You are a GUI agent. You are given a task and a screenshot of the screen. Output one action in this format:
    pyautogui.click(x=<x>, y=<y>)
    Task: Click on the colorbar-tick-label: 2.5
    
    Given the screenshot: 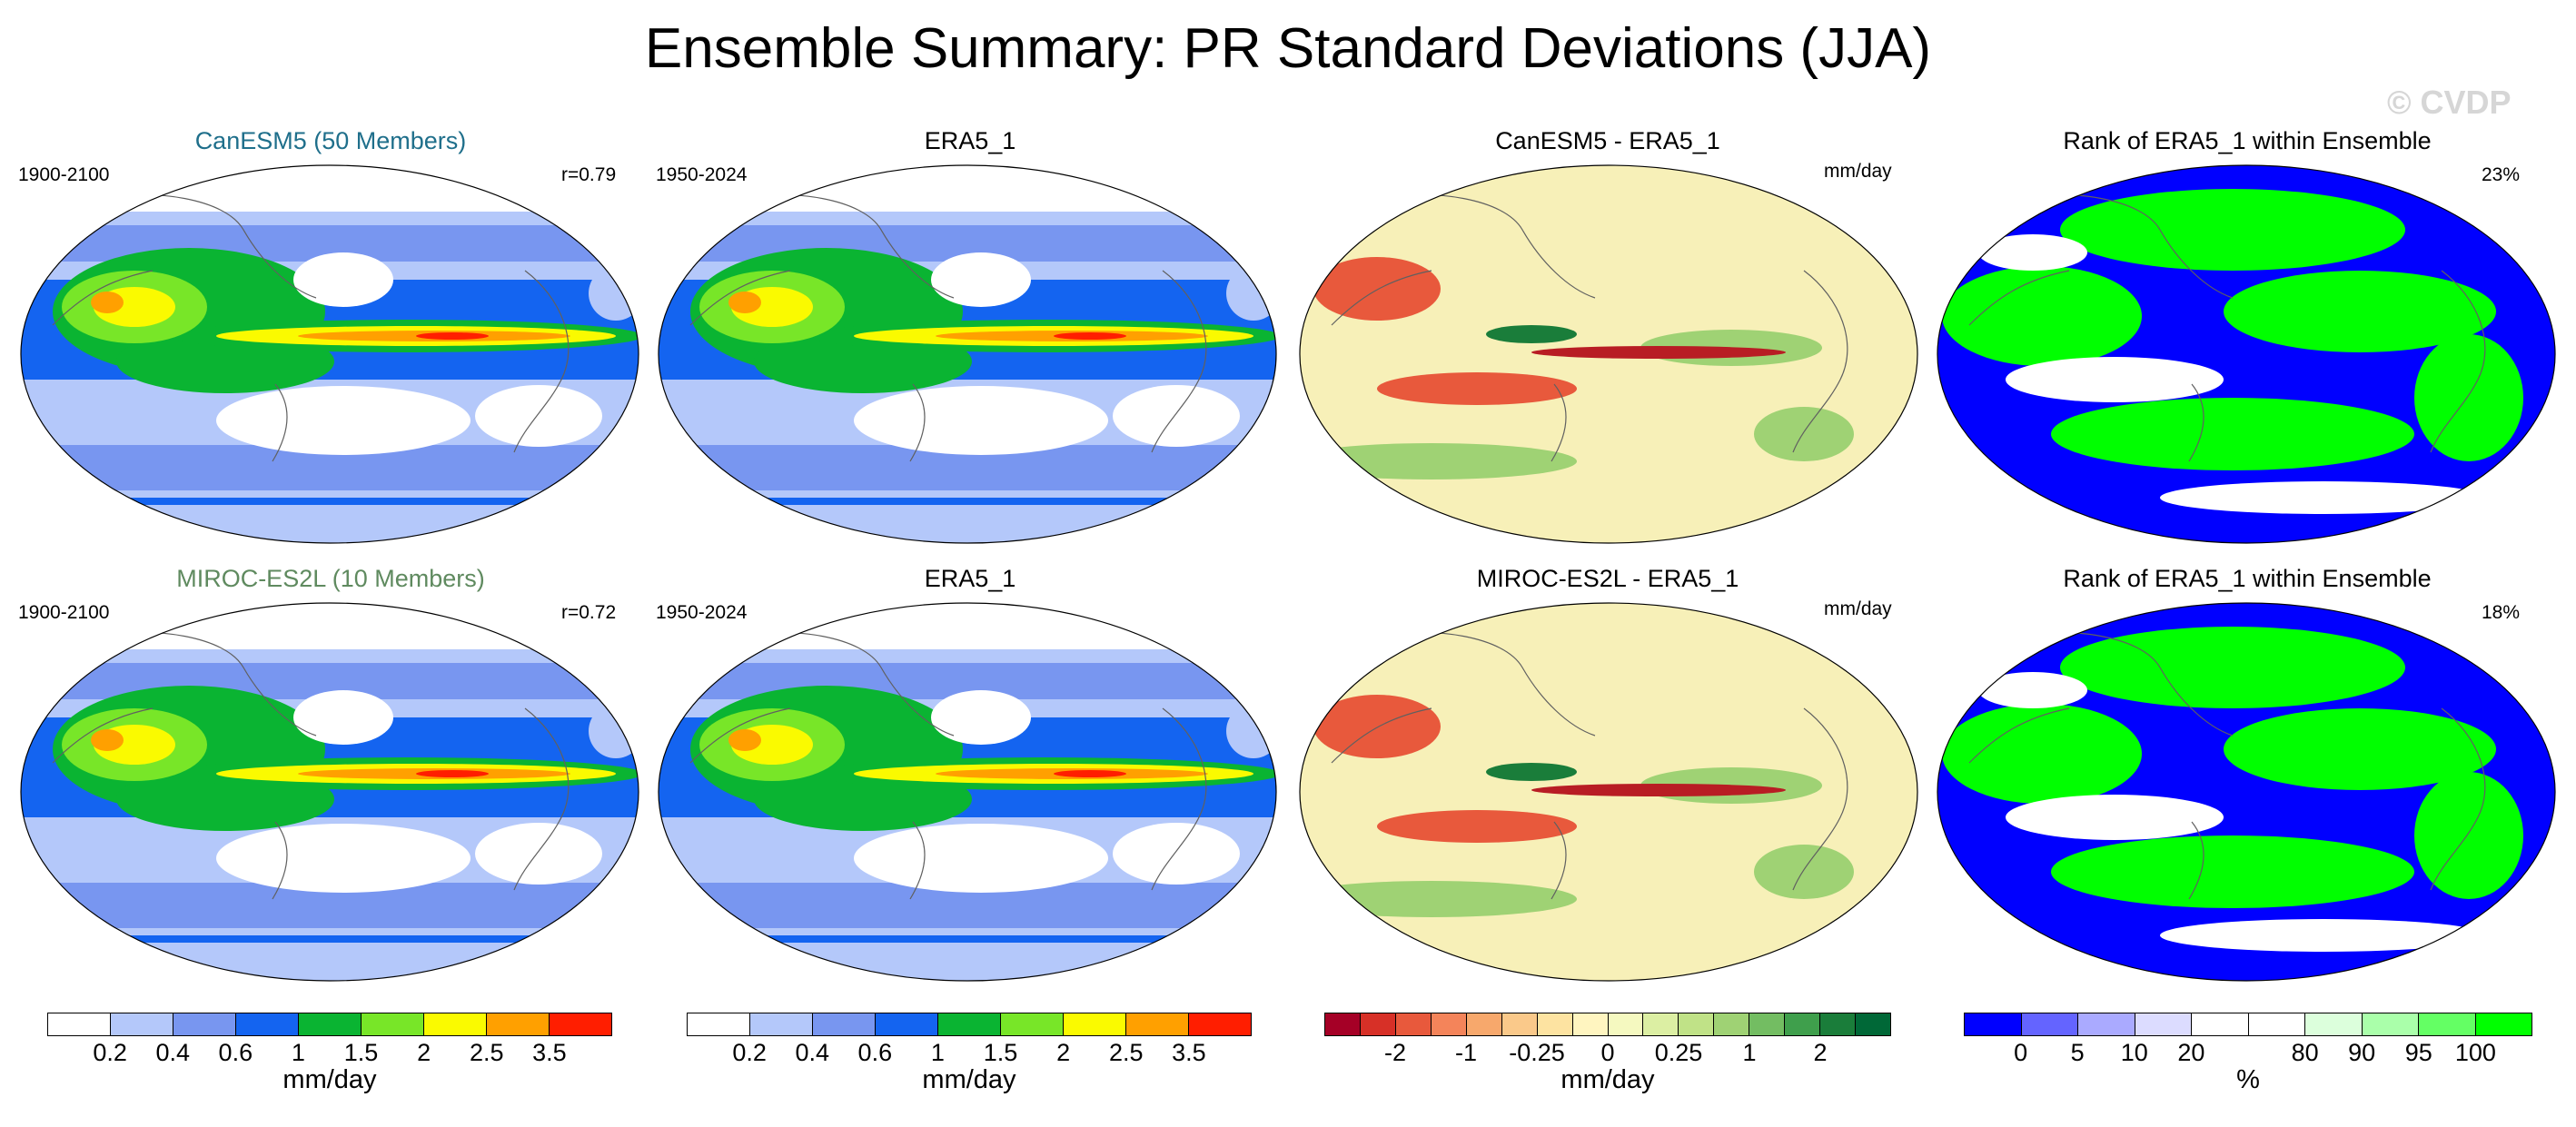 What is the action you would take?
    pyautogui.click(x=486, y=1052)
    